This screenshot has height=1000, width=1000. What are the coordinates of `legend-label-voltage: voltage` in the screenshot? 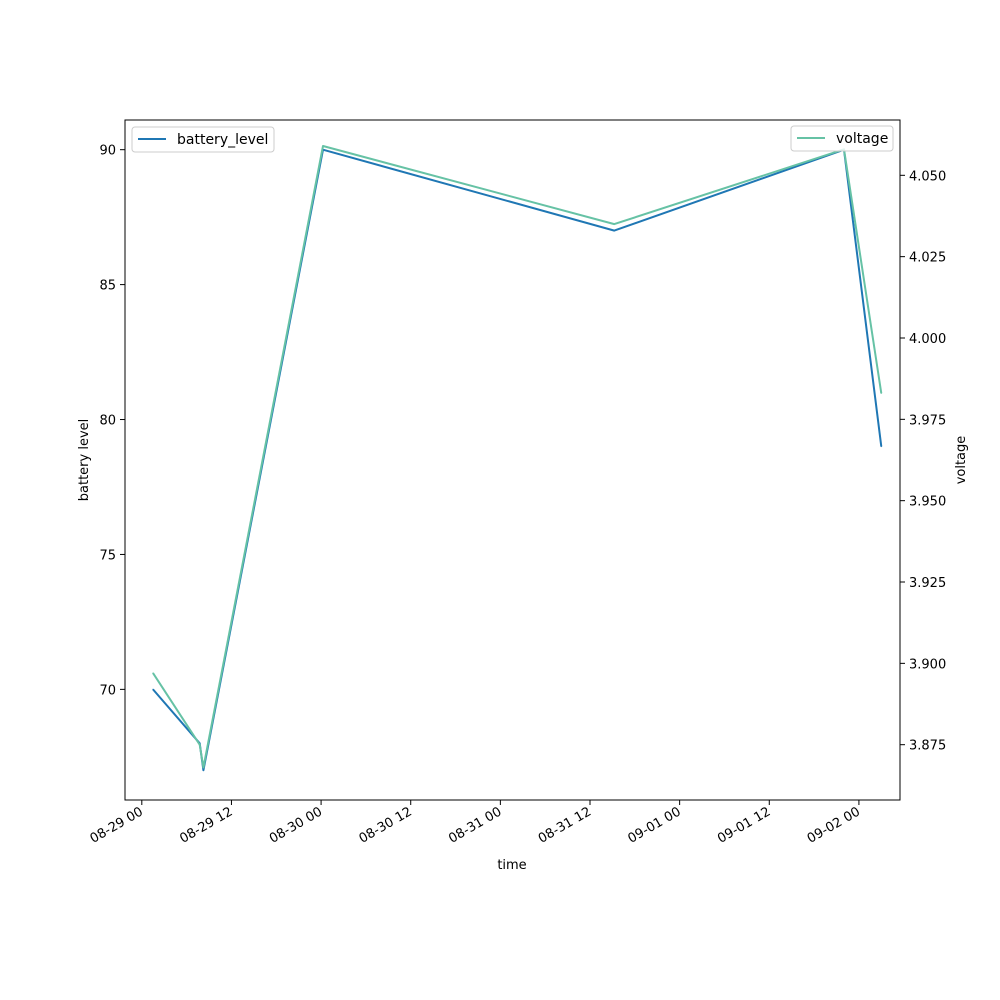 It's located at (862, 139).